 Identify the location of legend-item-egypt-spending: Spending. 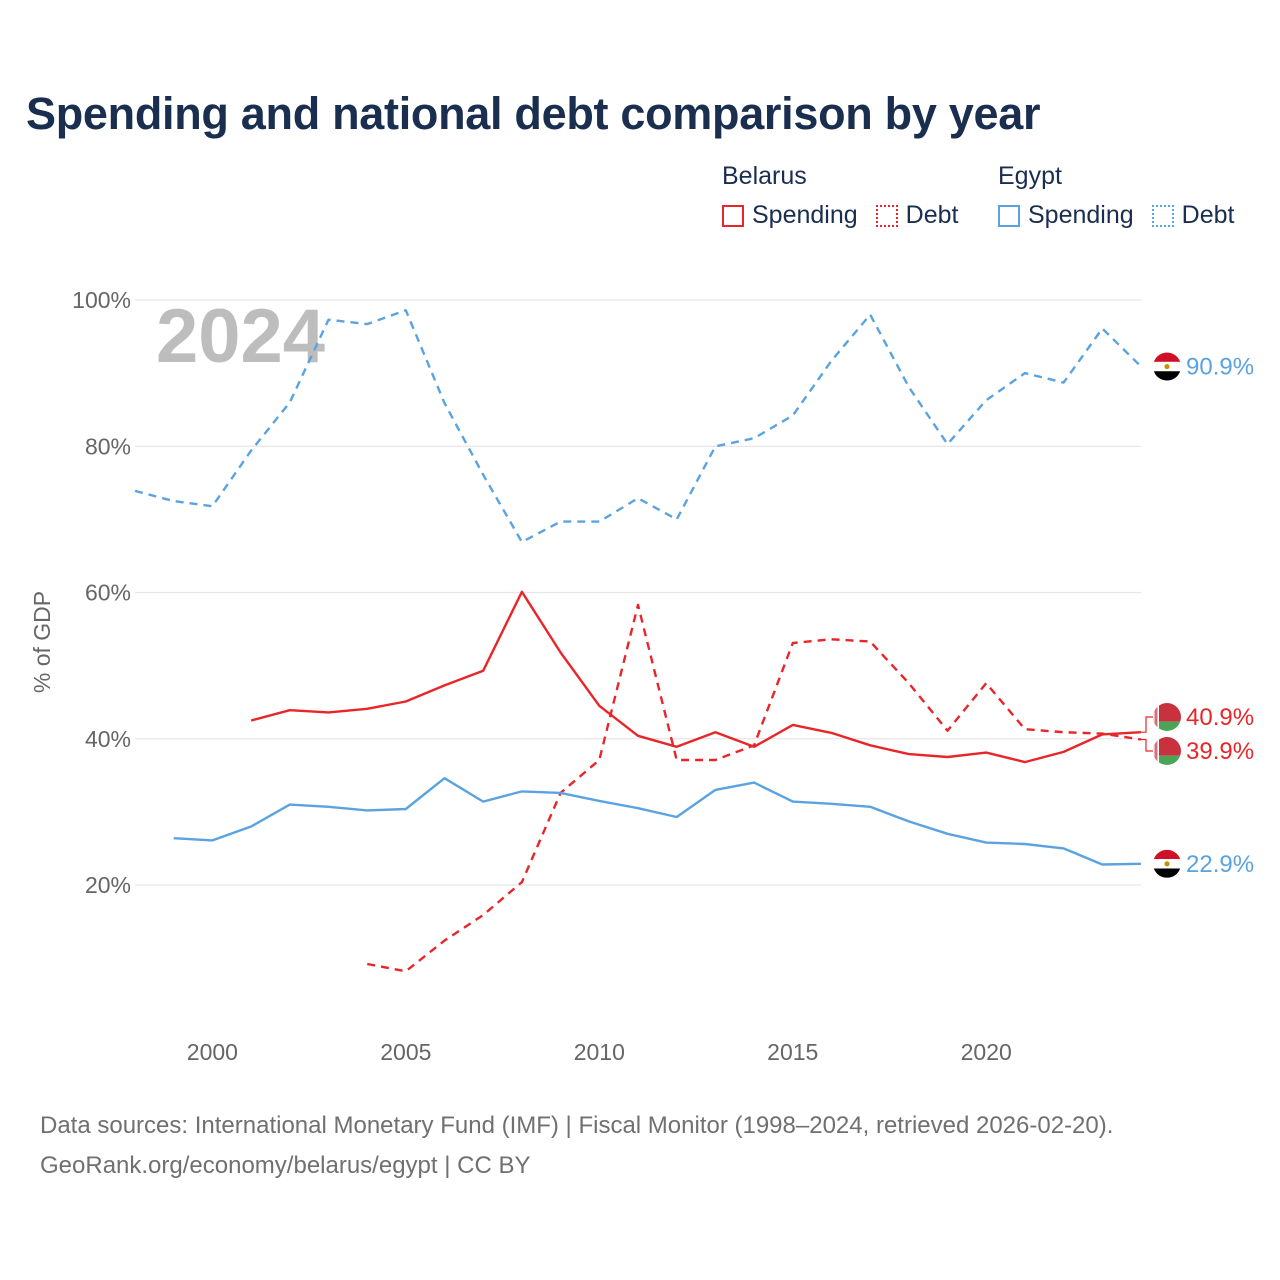
(1066, 215).